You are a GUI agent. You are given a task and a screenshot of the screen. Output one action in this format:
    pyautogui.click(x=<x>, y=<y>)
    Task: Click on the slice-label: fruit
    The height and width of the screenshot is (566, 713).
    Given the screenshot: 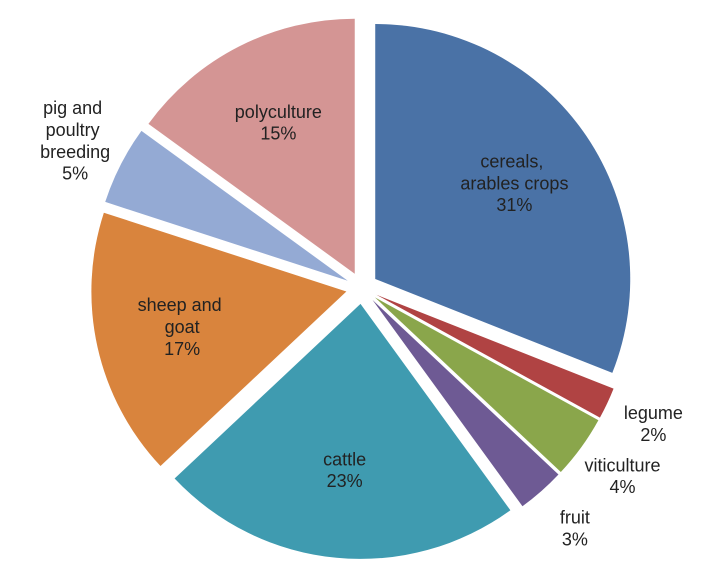 What is the action you would take?
    pyautogui.click(x=575, y=517)
    